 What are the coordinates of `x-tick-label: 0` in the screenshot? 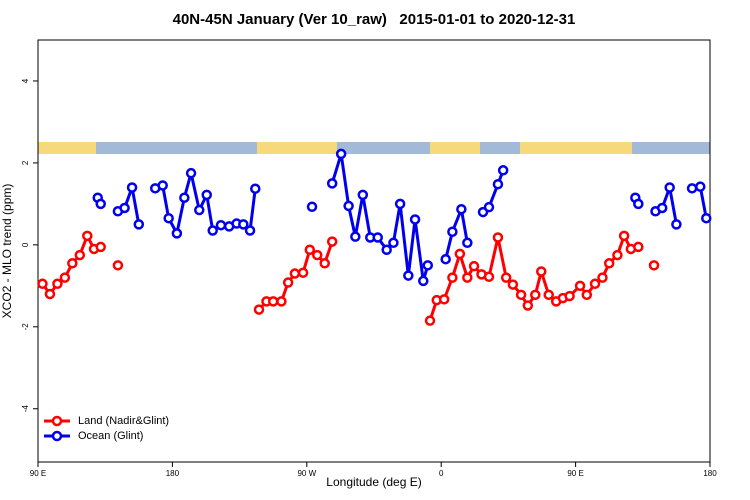 It's located at (441, 473).